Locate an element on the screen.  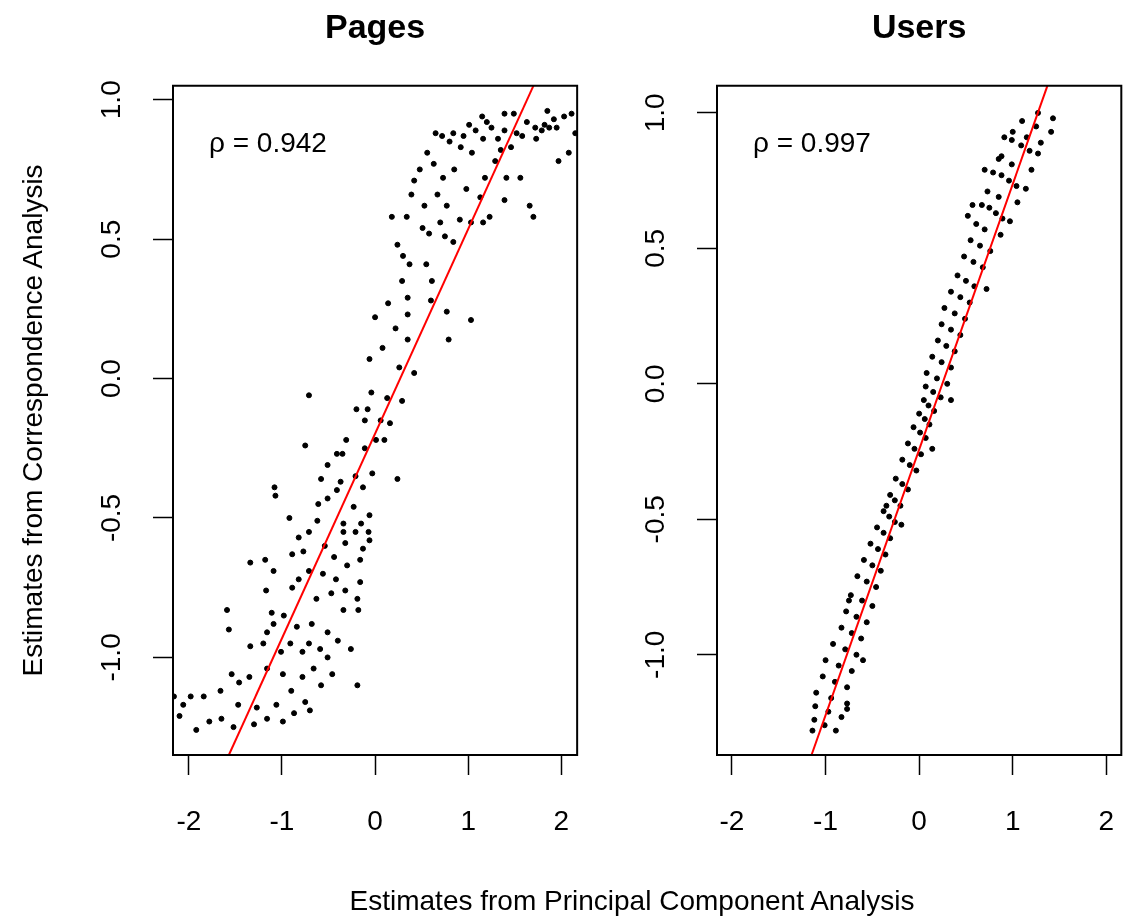
x-axis-title: Estimates from Principal Component Analysis is located at coordinates (632, 901).